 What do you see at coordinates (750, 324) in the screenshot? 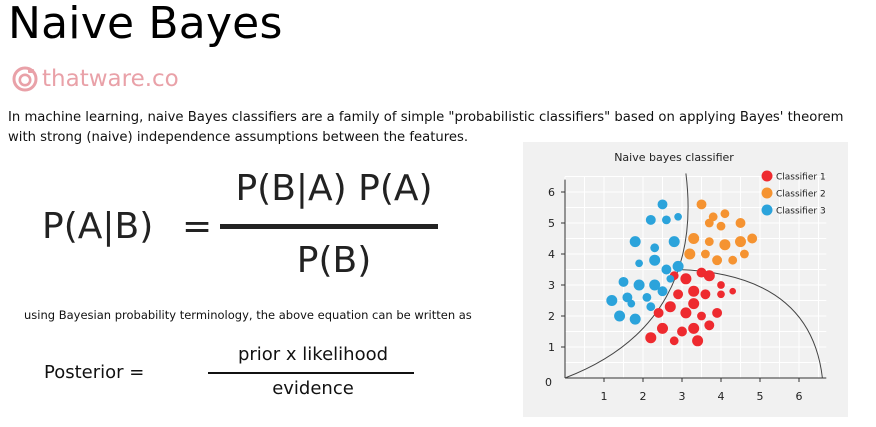
I see `arc-boundary` at bounding box center [750, 324].